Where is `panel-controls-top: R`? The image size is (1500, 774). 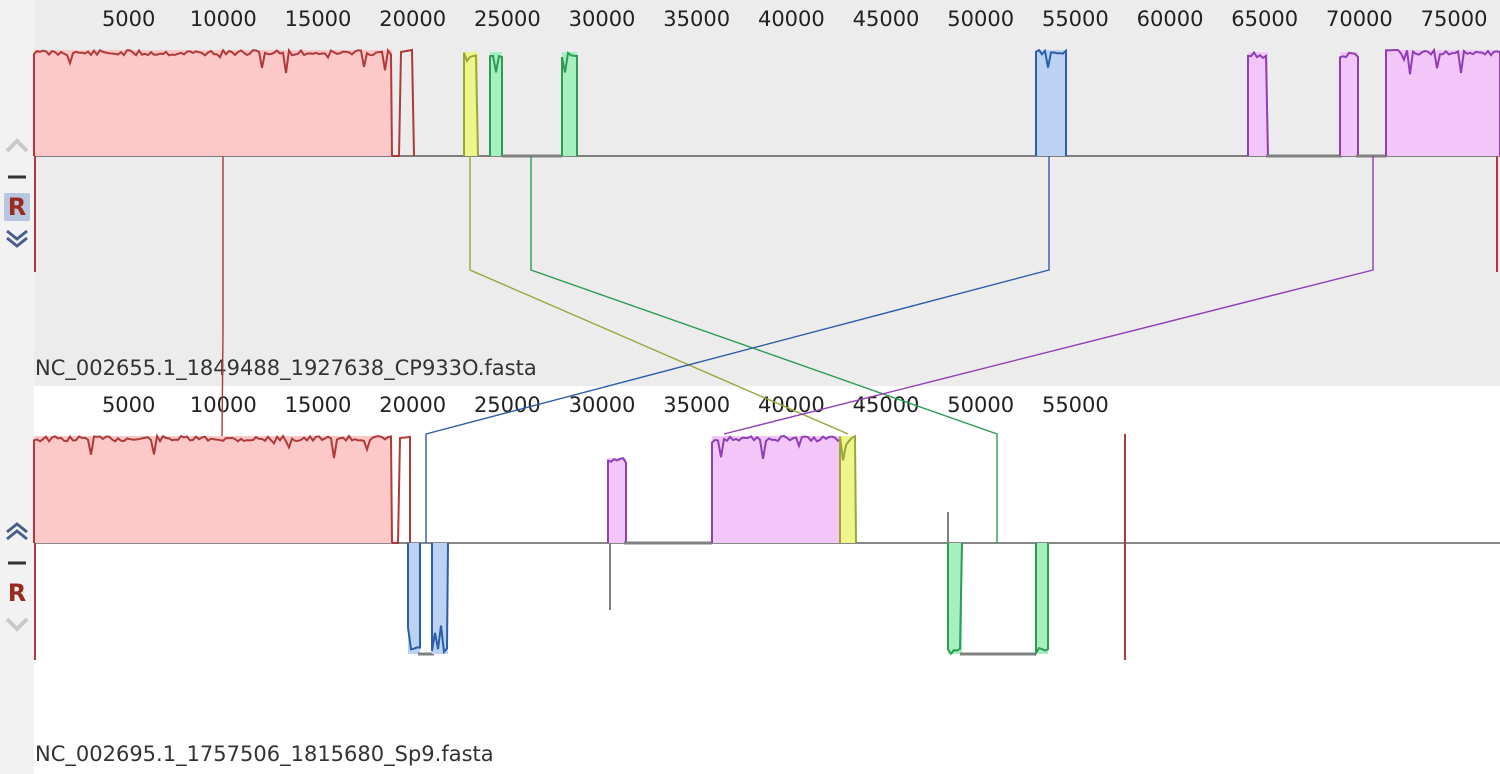 panel-controls-top: R is located at coordinates (17, 193).